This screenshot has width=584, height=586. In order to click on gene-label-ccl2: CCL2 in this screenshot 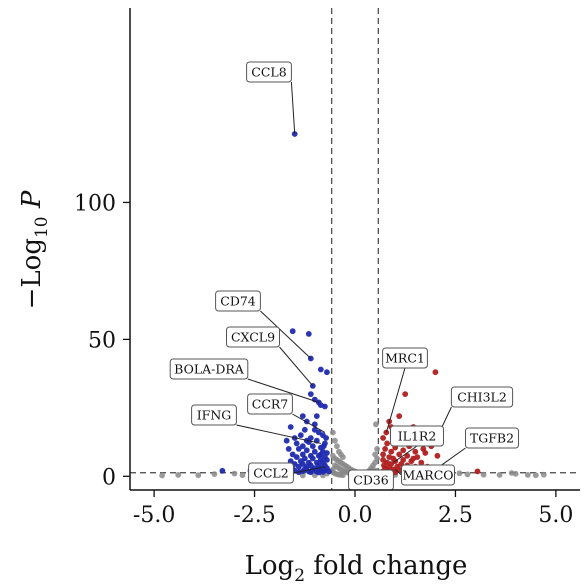, I will do `click(270, 473)`.